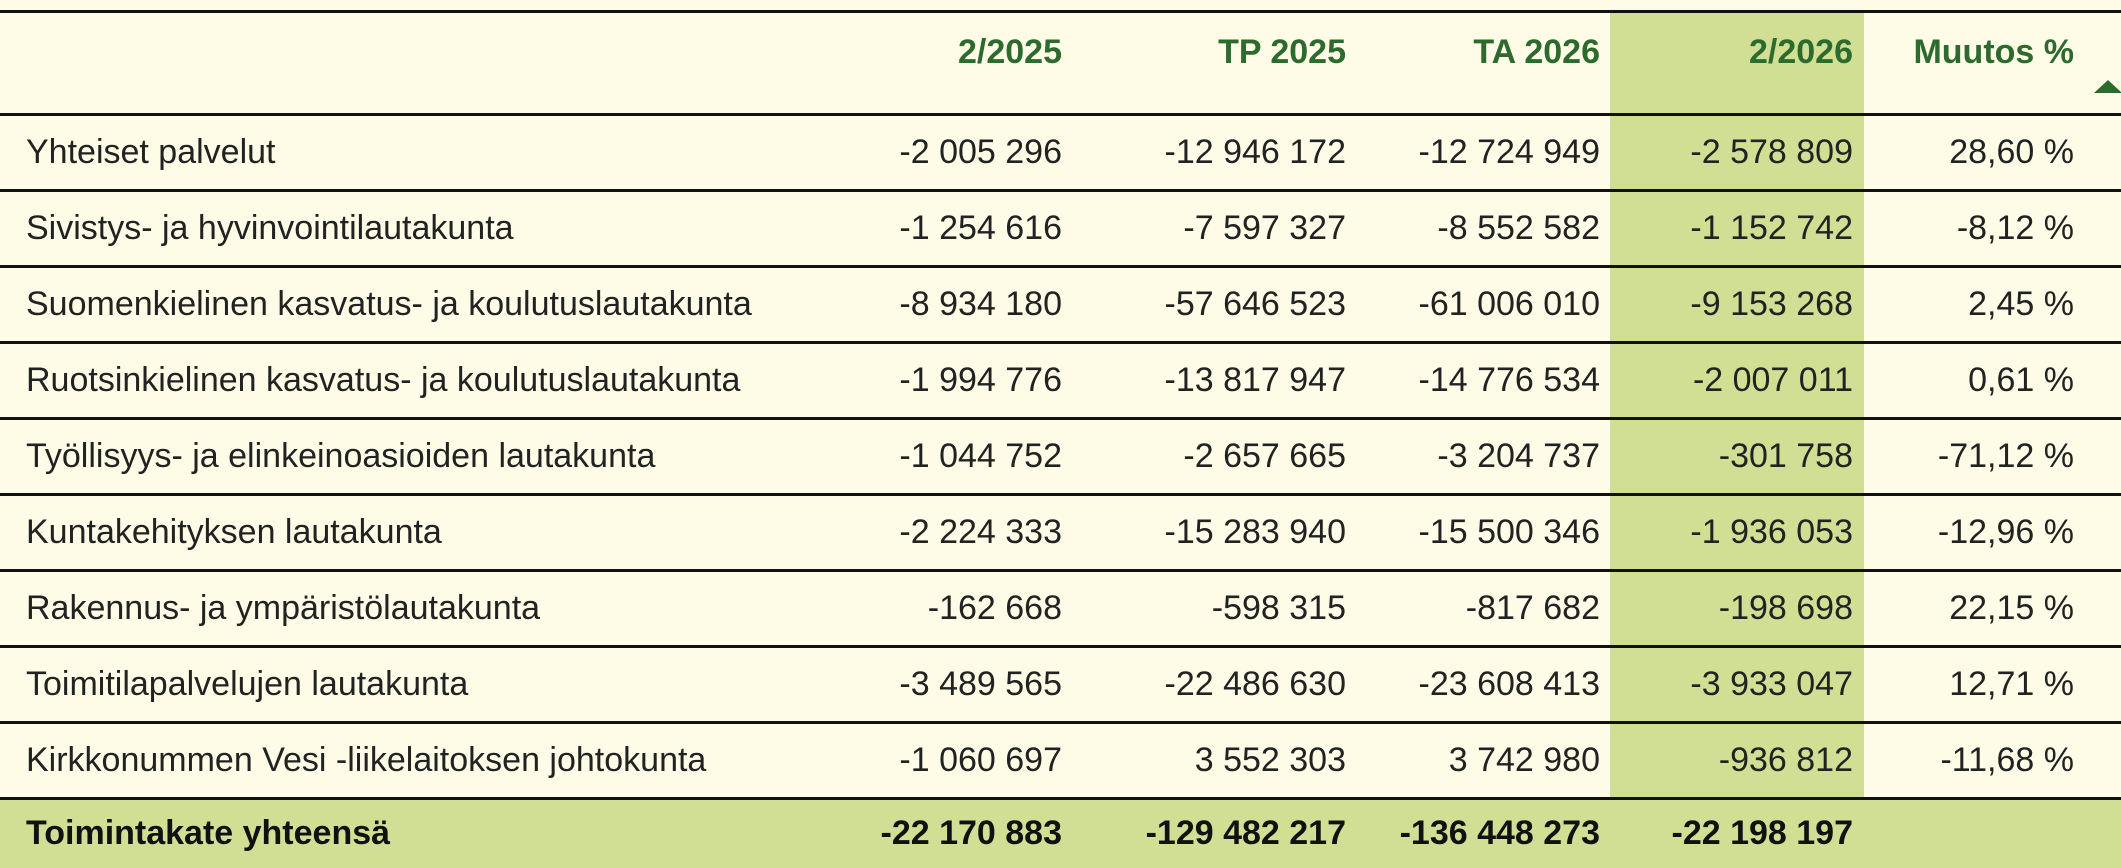  I want to click on cell-value: -12 946 172, so click(1255, 152).